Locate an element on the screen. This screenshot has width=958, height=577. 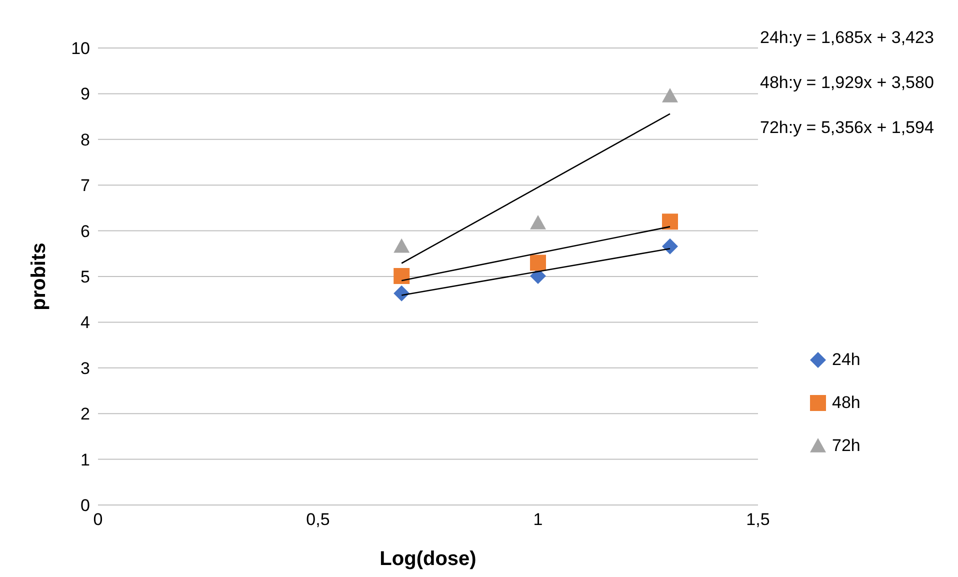
y-tick-label: 6 is located at coordinates (85, 231).